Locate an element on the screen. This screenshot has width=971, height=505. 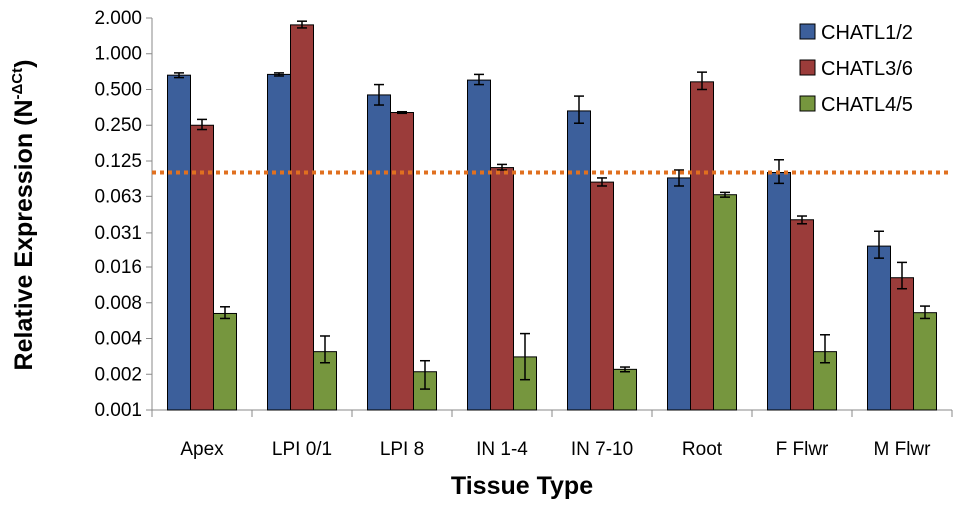
legend-label: CHATL4/5 is located at coordinates (867, 105).